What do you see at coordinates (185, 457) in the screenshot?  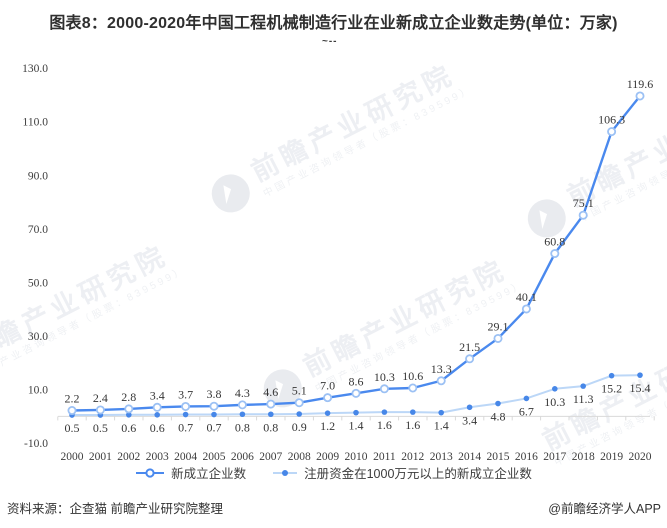 I see `x-tick-label: 2004` at bounding box center [185, 457].